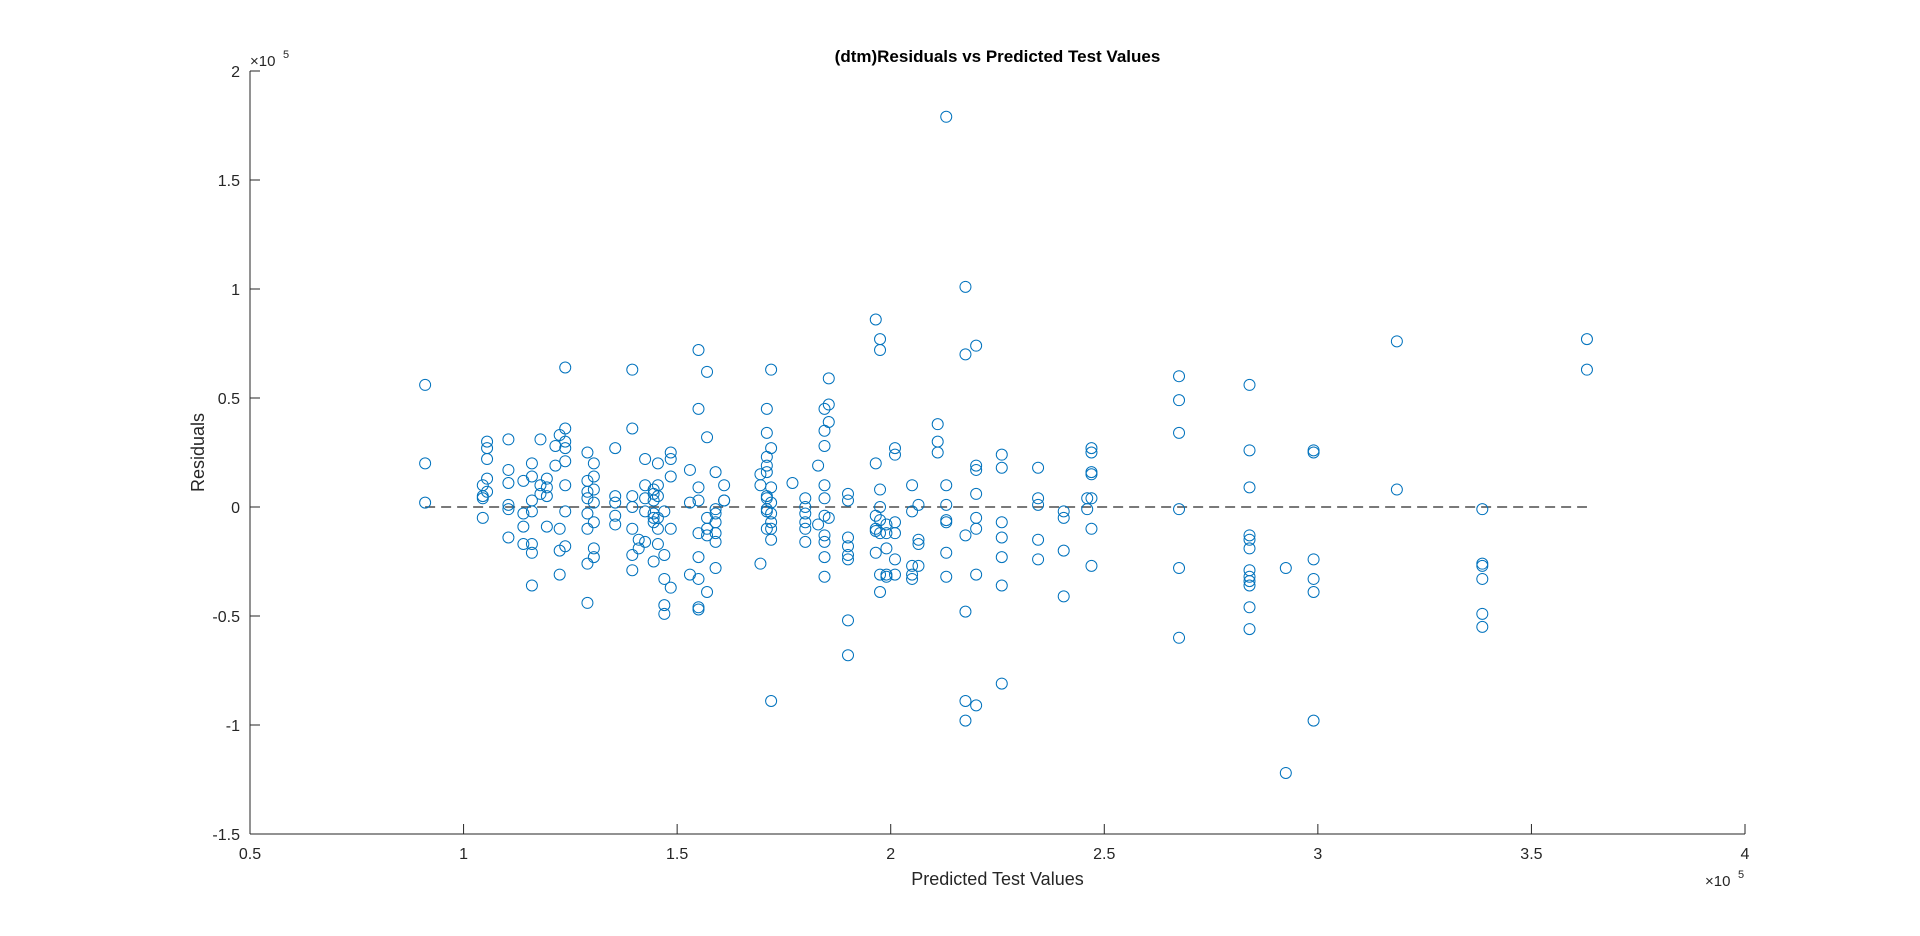 This screenshot has height=936, width=1920. Describe the element at coordinates (235, 290) in the screenshot. I see `y-tick-label: 1` at that location.